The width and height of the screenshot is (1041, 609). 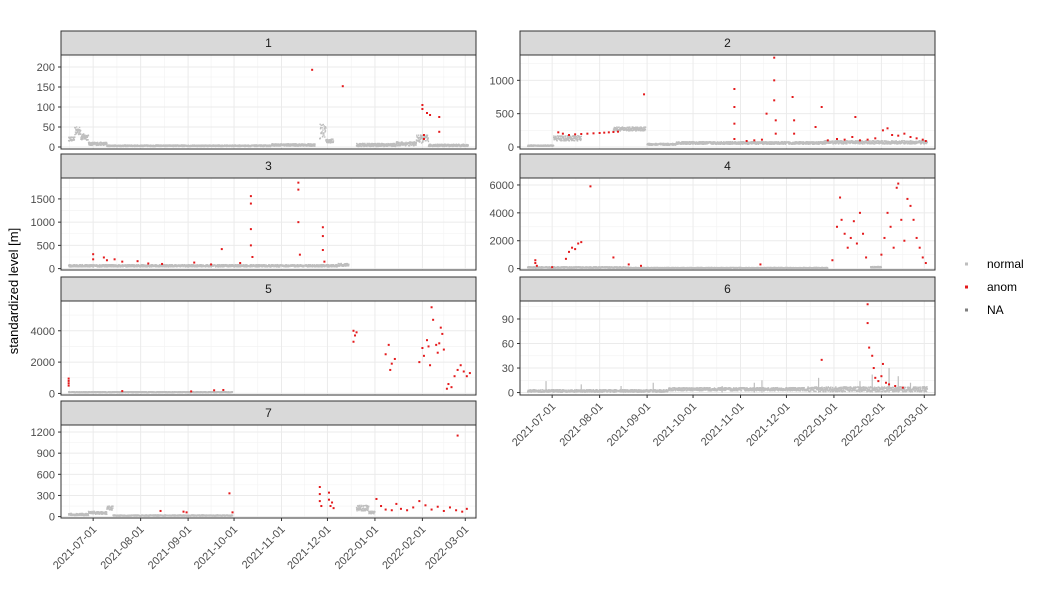 I want to click on y-tick-label: 500, so click(x=46, y=246).